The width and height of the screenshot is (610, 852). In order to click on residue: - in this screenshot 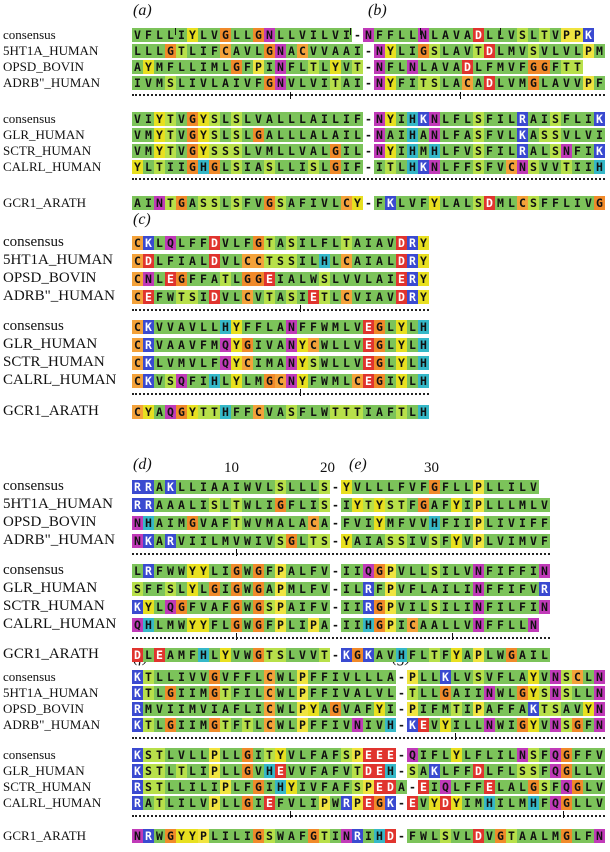, I will do `click(335, 589)`.